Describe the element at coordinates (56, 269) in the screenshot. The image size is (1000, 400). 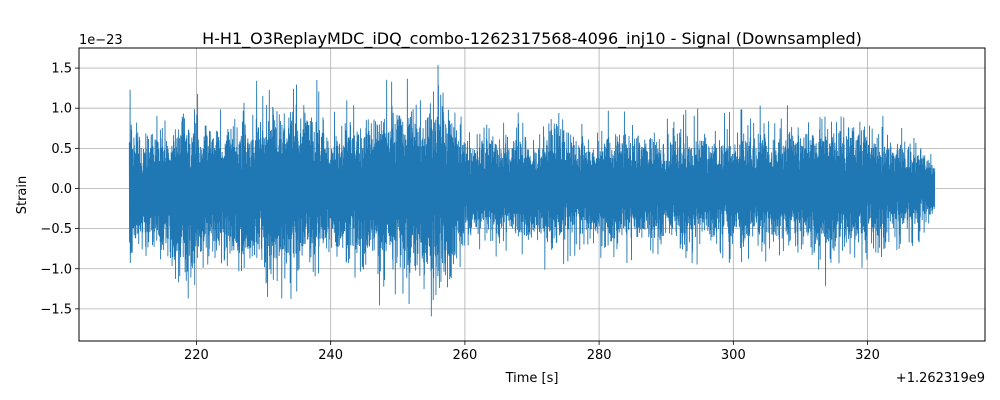
I see `y-tick-label: −1.0` at that location.